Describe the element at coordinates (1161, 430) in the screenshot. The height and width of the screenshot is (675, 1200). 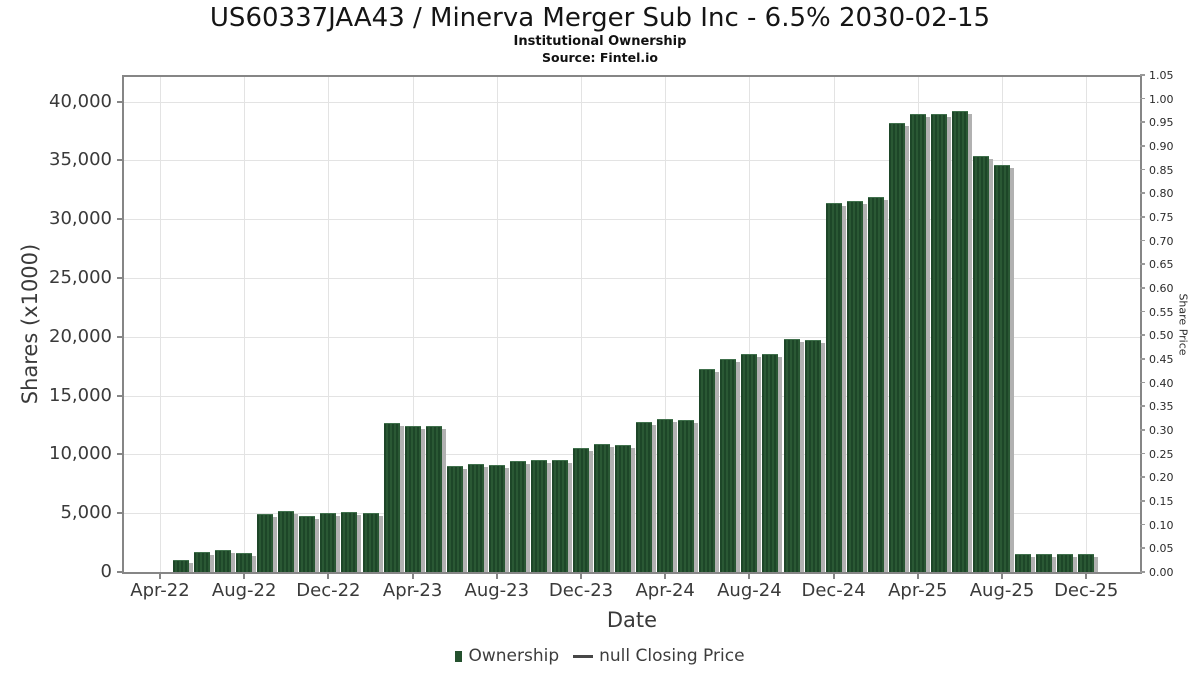
I see `y-axis-right-tick-label: 0.30` at that location.